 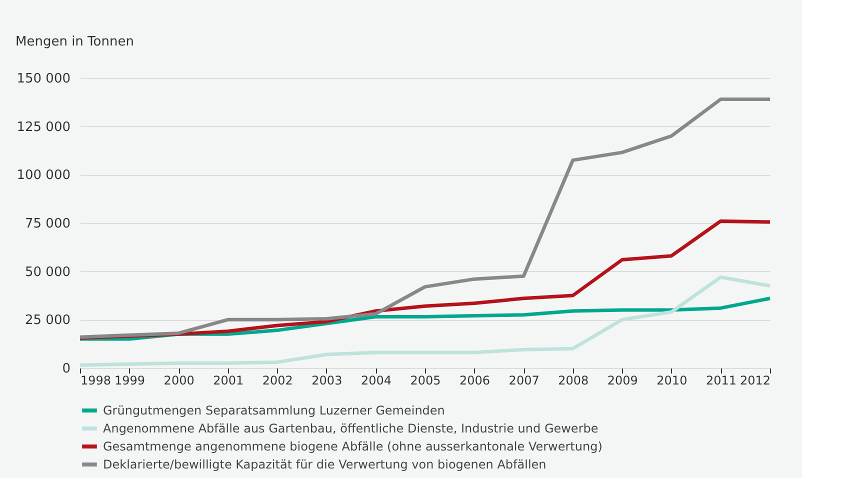 I want to click on legend-label: Deklarierte/bewilligte Kapazität für die Verwertung von biogenen Abfällen, so click(x=324, y=465).